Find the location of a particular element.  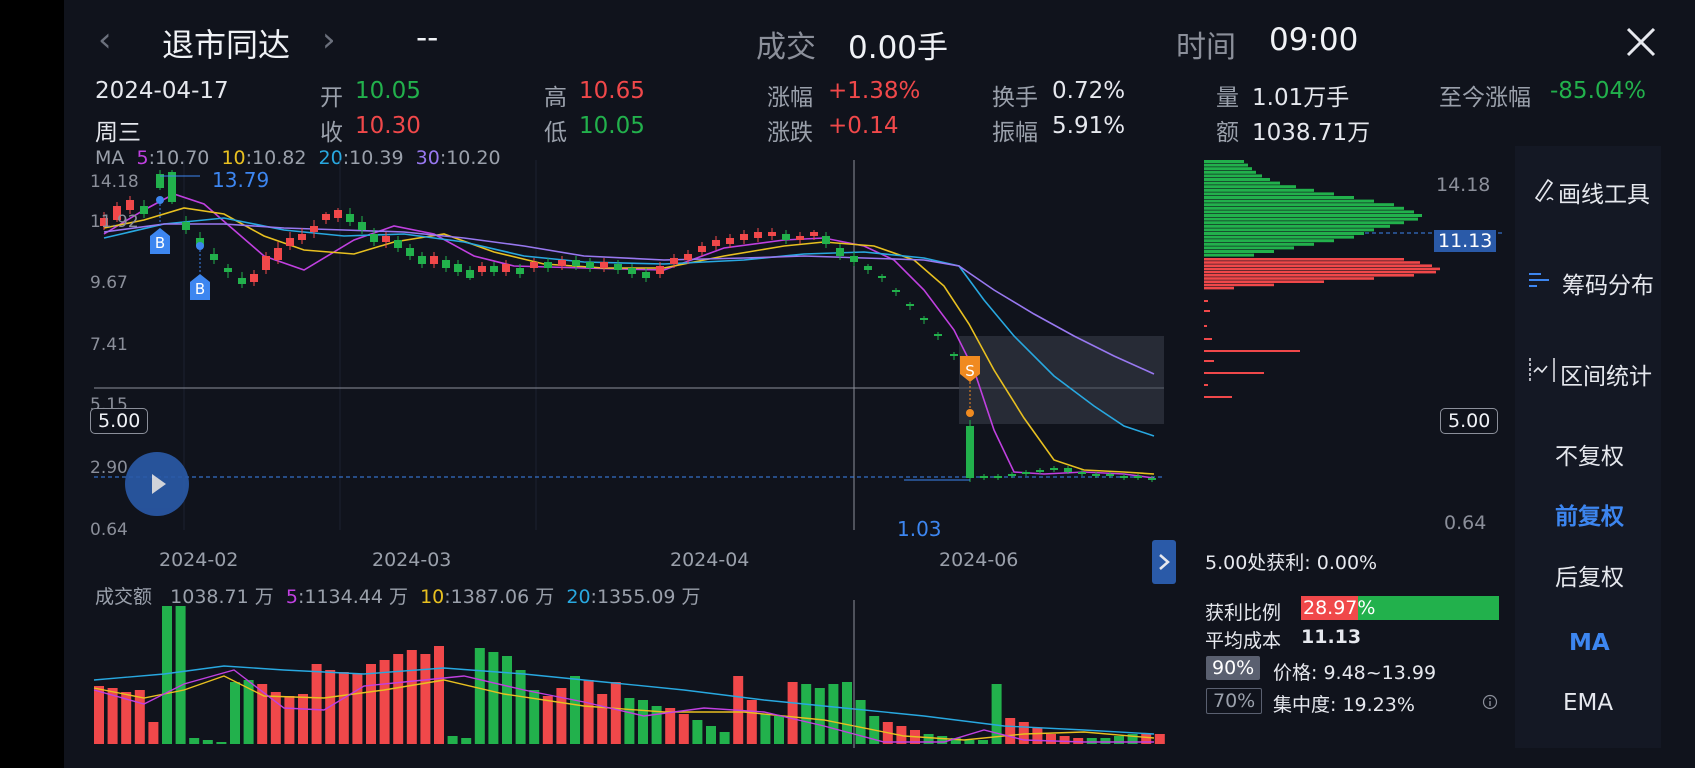

buy-marker: B is located at coordinates (200, 287).